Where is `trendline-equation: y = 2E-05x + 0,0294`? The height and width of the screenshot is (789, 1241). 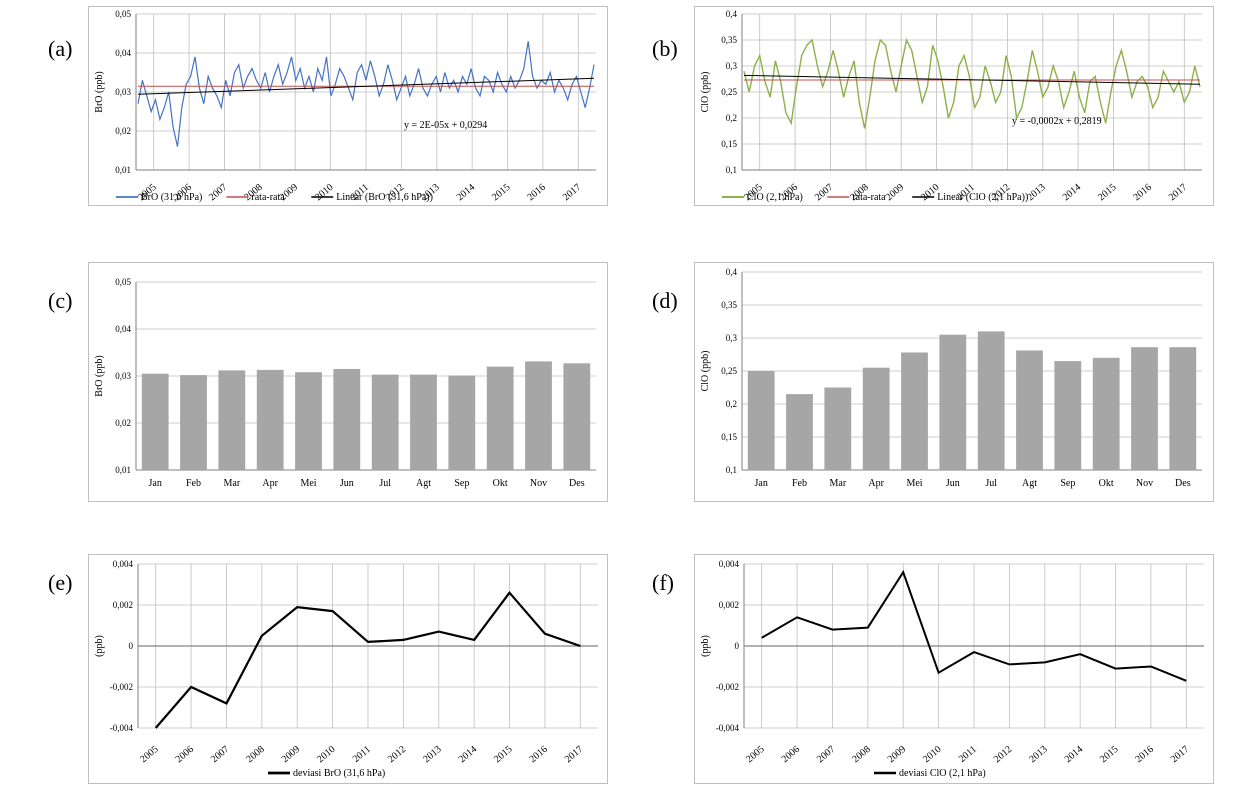 trendline-equation: y = 2E-05x + 0,0294 is located at coordinates (445, 125).